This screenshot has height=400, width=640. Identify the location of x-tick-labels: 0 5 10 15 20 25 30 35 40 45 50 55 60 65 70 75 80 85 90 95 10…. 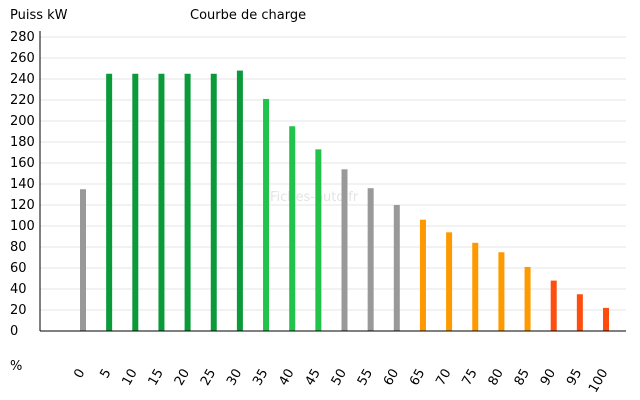
(341, 381).